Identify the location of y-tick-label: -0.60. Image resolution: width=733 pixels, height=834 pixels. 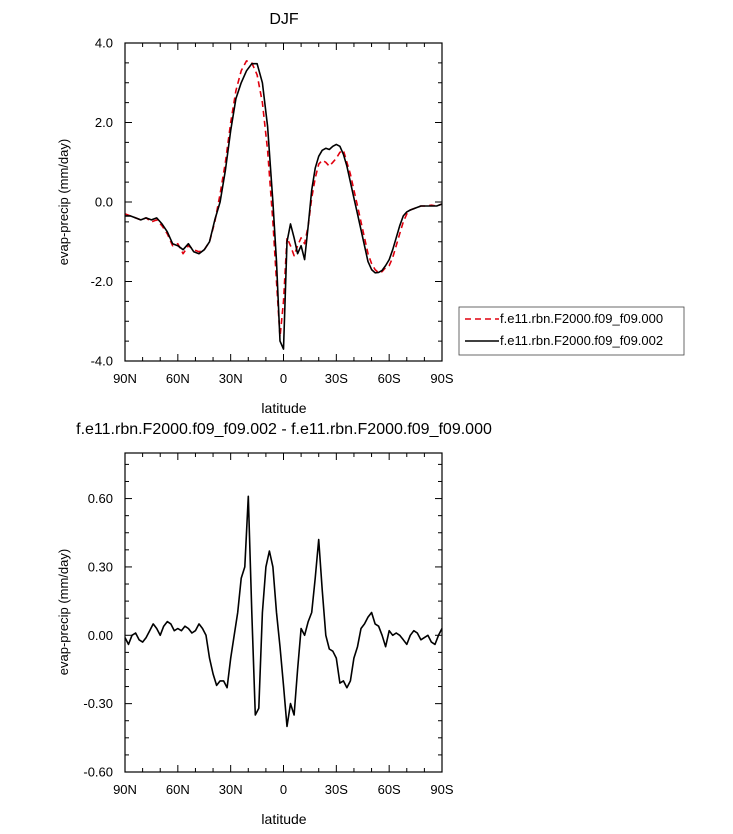
(98, 772).